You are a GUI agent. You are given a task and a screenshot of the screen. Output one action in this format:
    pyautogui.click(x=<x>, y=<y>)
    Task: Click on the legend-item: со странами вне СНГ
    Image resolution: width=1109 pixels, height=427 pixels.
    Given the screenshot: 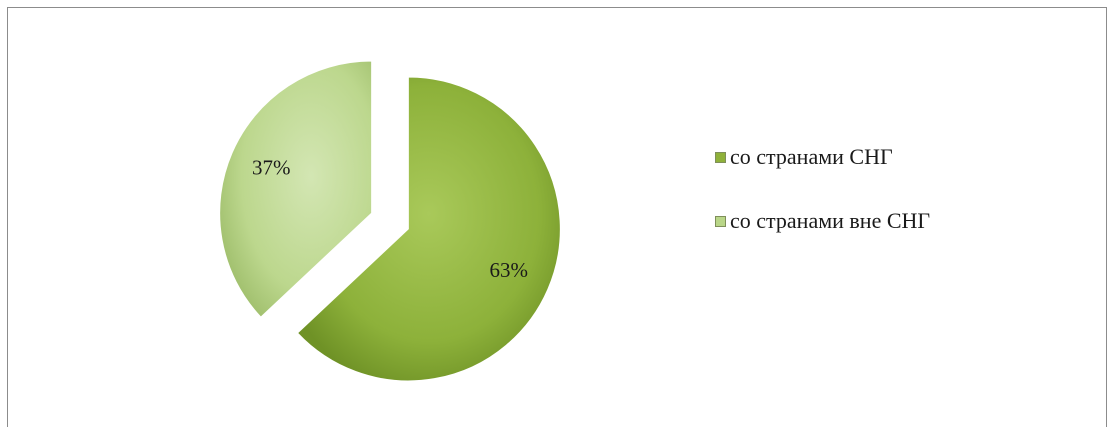 What is the action you would take?
    pyautogui.click(x=822, y=221)
    